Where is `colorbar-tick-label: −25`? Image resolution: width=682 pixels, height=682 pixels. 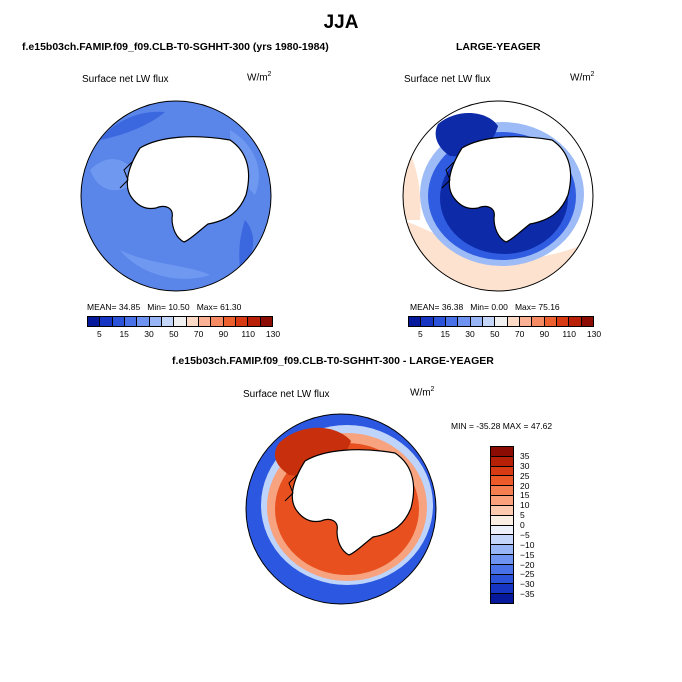
colorbar-tick-label: −25 is located at coordinates (527, 574).